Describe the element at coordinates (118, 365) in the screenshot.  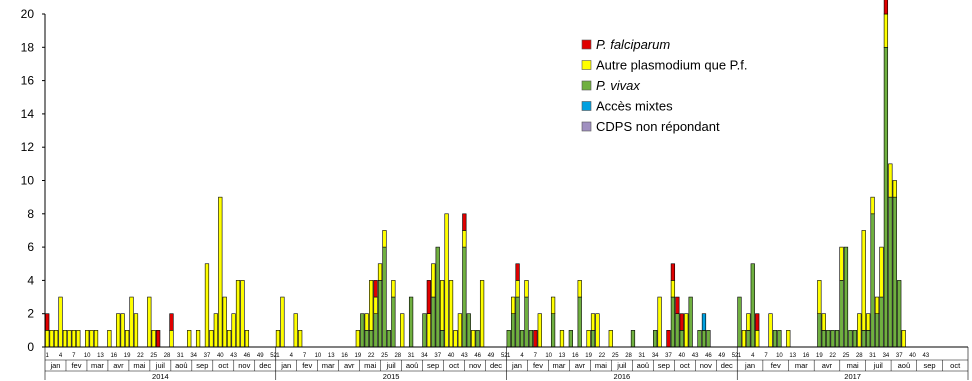
I see `month-label: avr` at that location.